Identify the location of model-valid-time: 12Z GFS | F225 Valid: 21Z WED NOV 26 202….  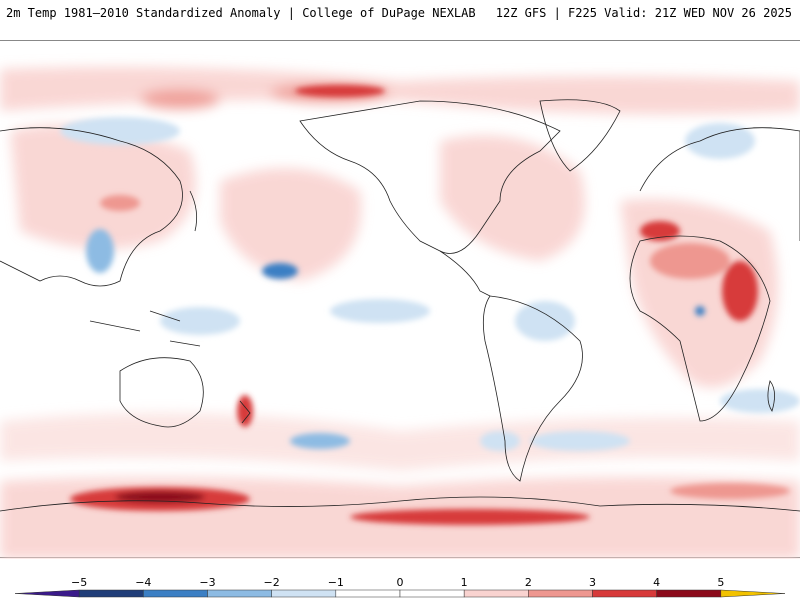
(643, 13).